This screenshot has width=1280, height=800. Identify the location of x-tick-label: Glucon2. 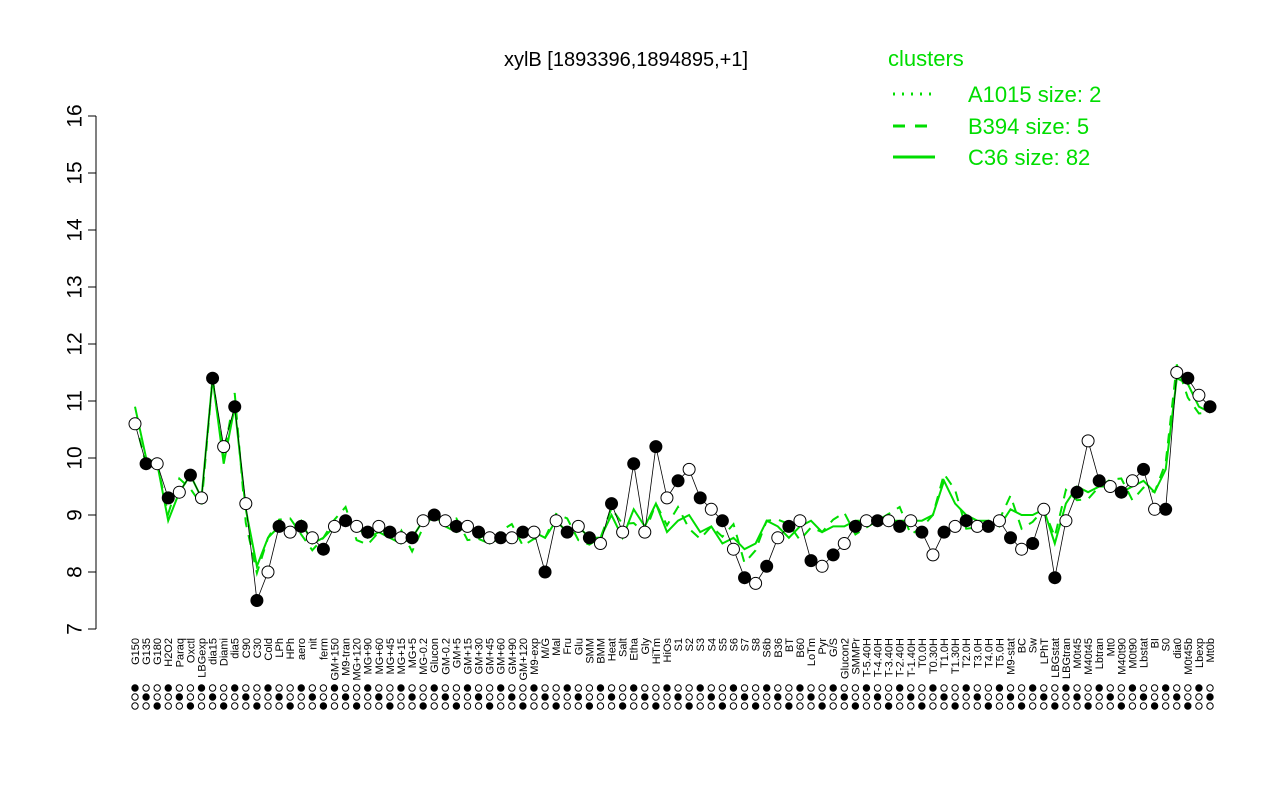
(845, 658).